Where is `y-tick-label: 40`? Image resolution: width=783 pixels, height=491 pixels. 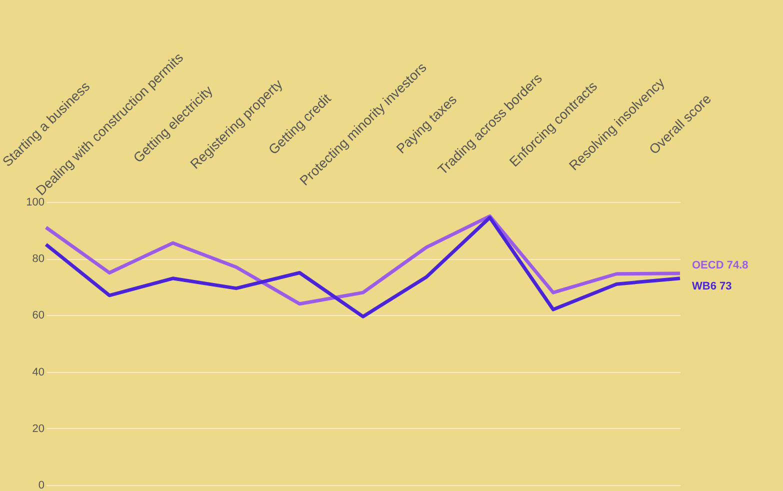
y-tick-label: 40 is located at coordinates (38, 372).